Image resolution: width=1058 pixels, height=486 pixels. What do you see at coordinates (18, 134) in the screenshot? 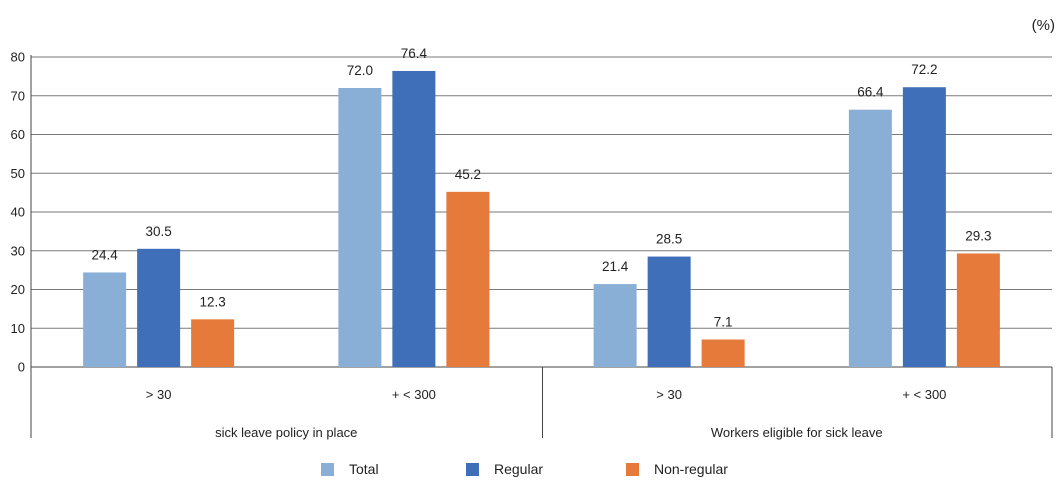
I see `y-tick-label: 60` at bounding box center [18, 134].